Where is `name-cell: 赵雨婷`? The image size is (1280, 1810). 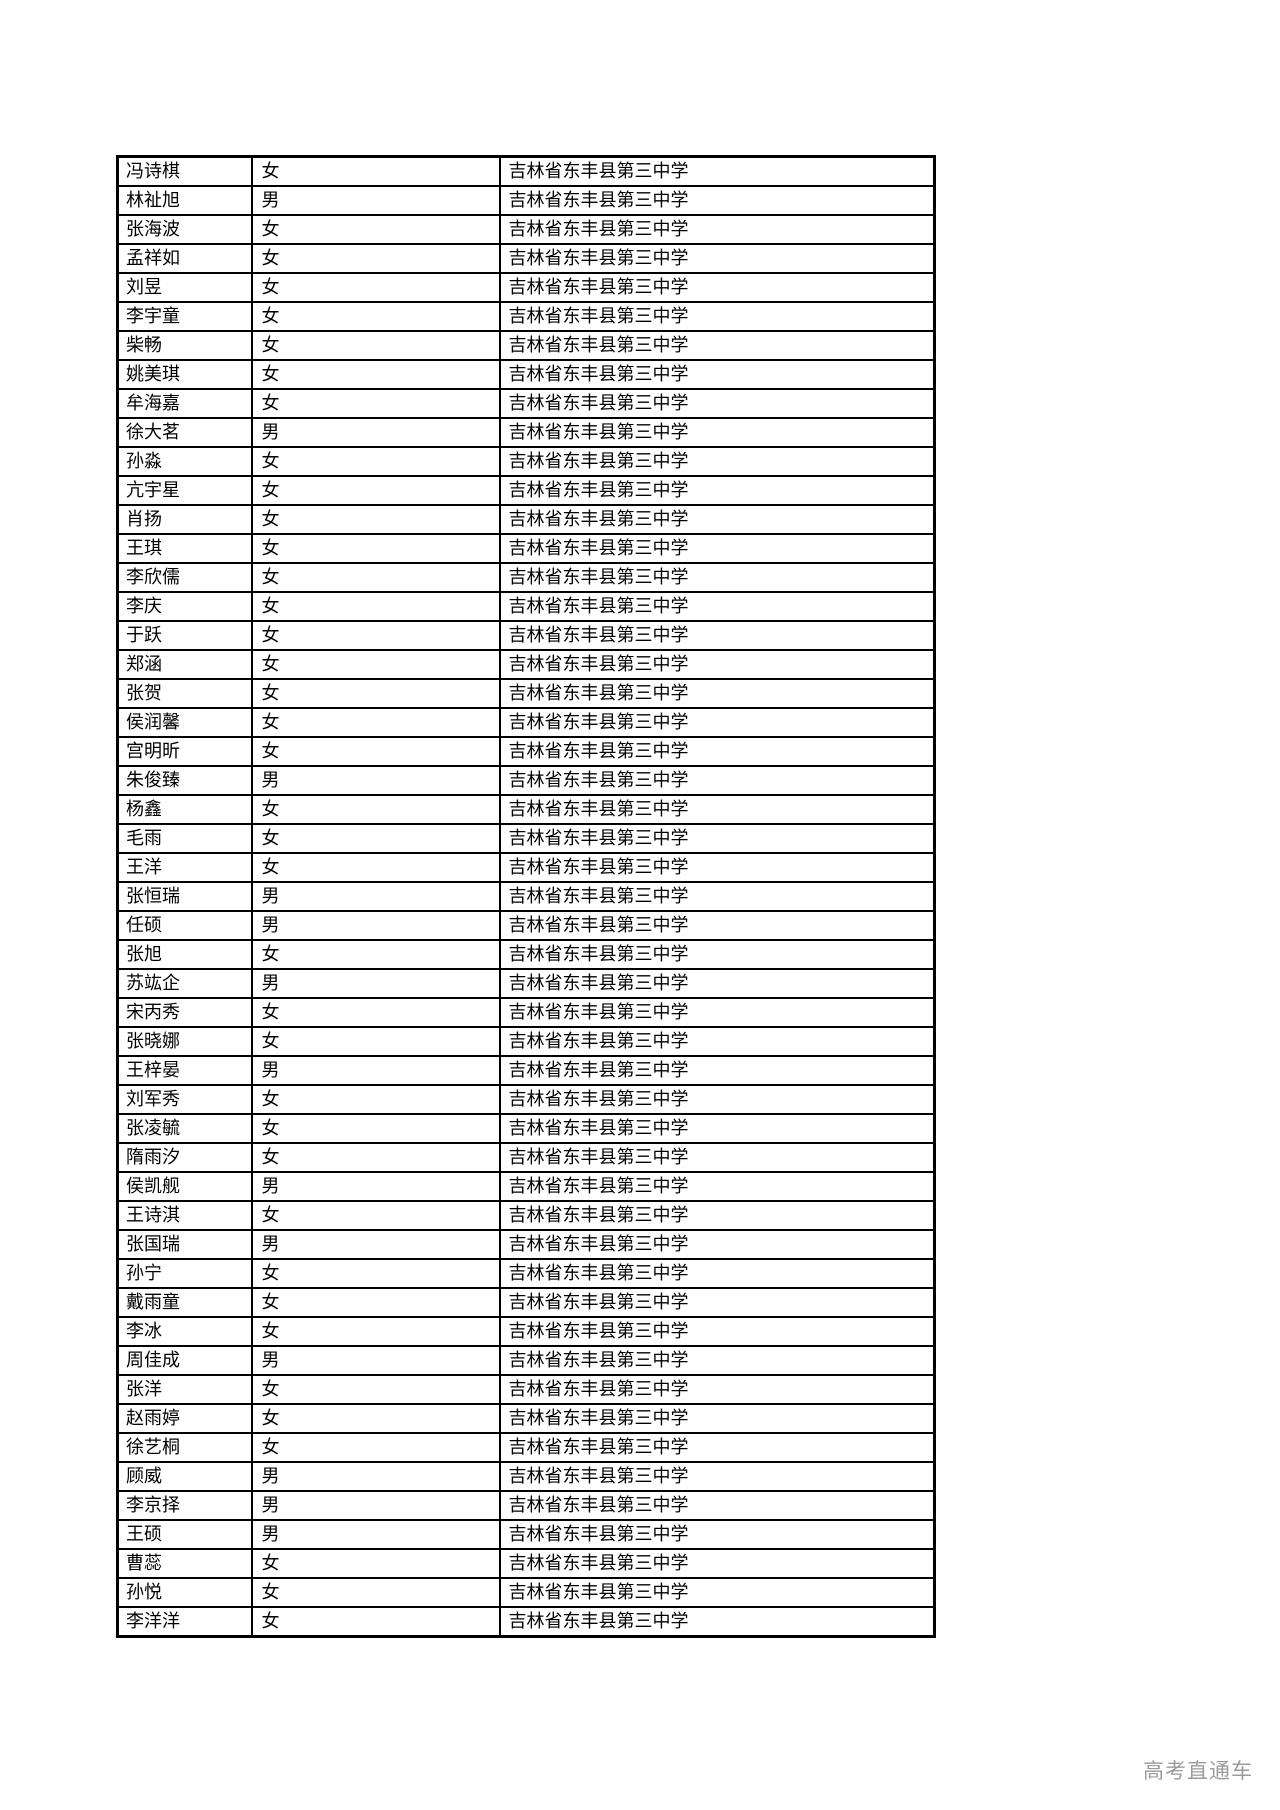
name-cell: 赵雨婷 is located at coordinates (184, 1418).